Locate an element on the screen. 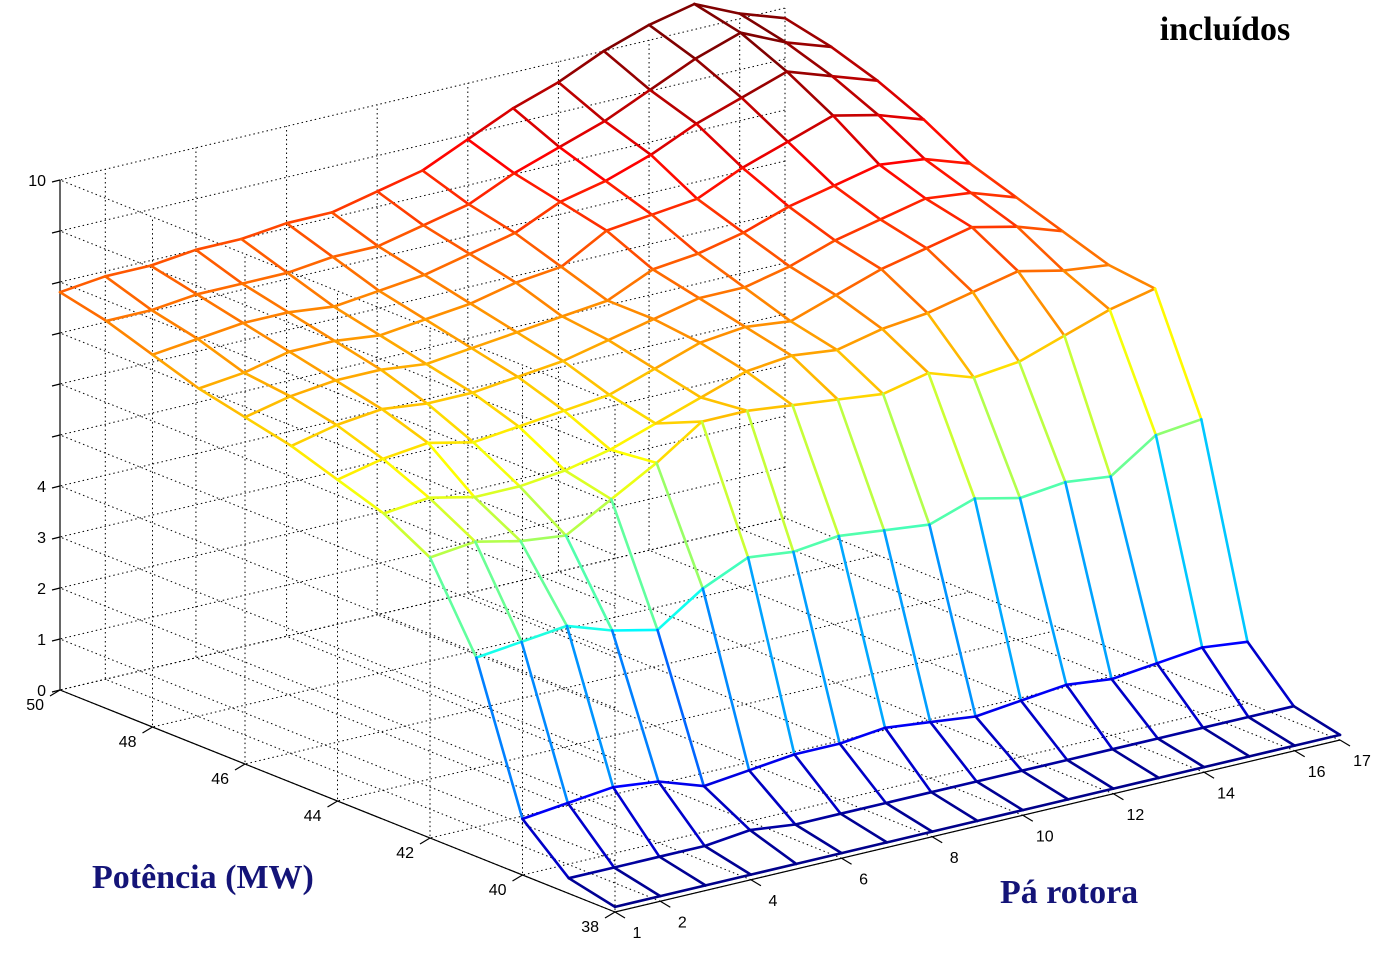  x-tick-label: 12 is located at coordinates (1136, 815).